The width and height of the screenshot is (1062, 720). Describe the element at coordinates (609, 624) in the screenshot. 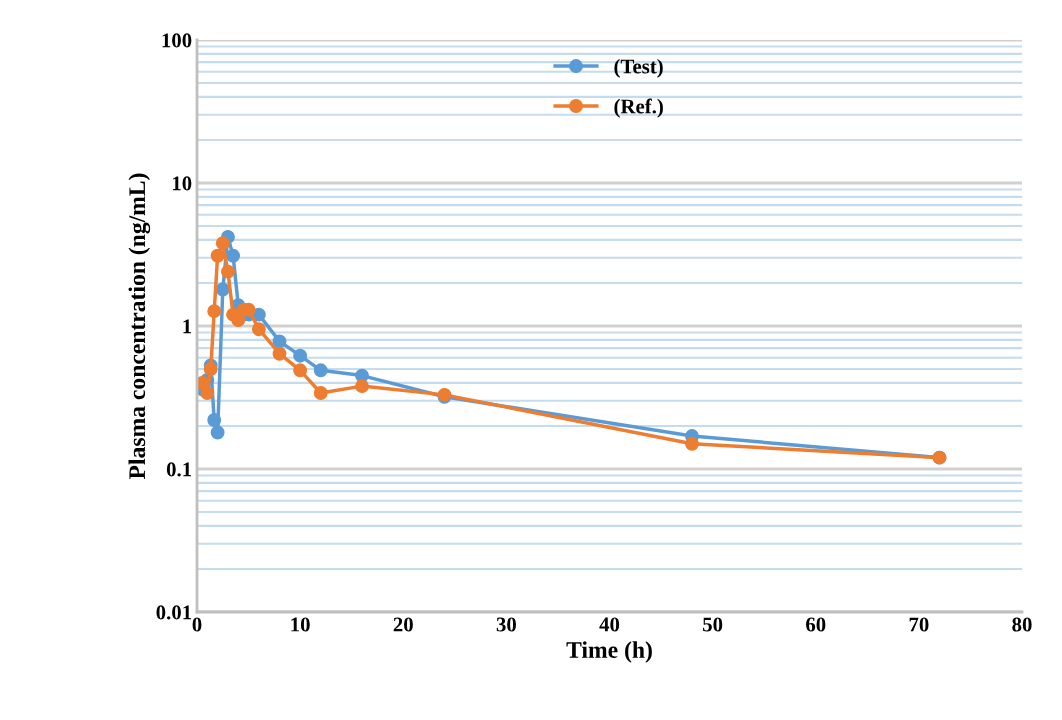

I see `x-tick-label: 40` at that location.